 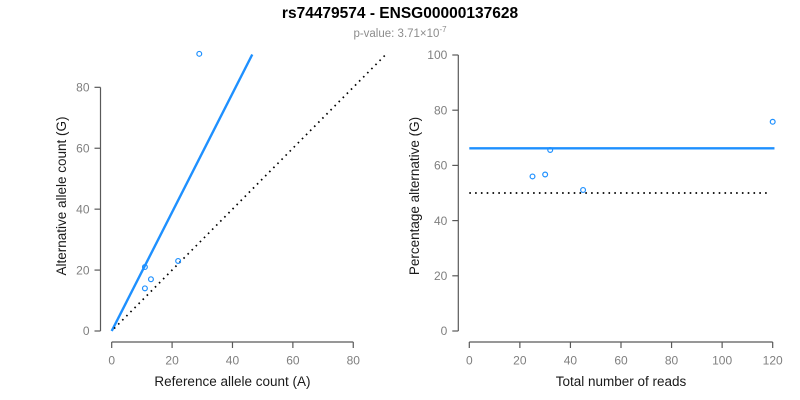 I want to click on pvalue-text: p-value: 3.71×10, so click(x=396, y=33).